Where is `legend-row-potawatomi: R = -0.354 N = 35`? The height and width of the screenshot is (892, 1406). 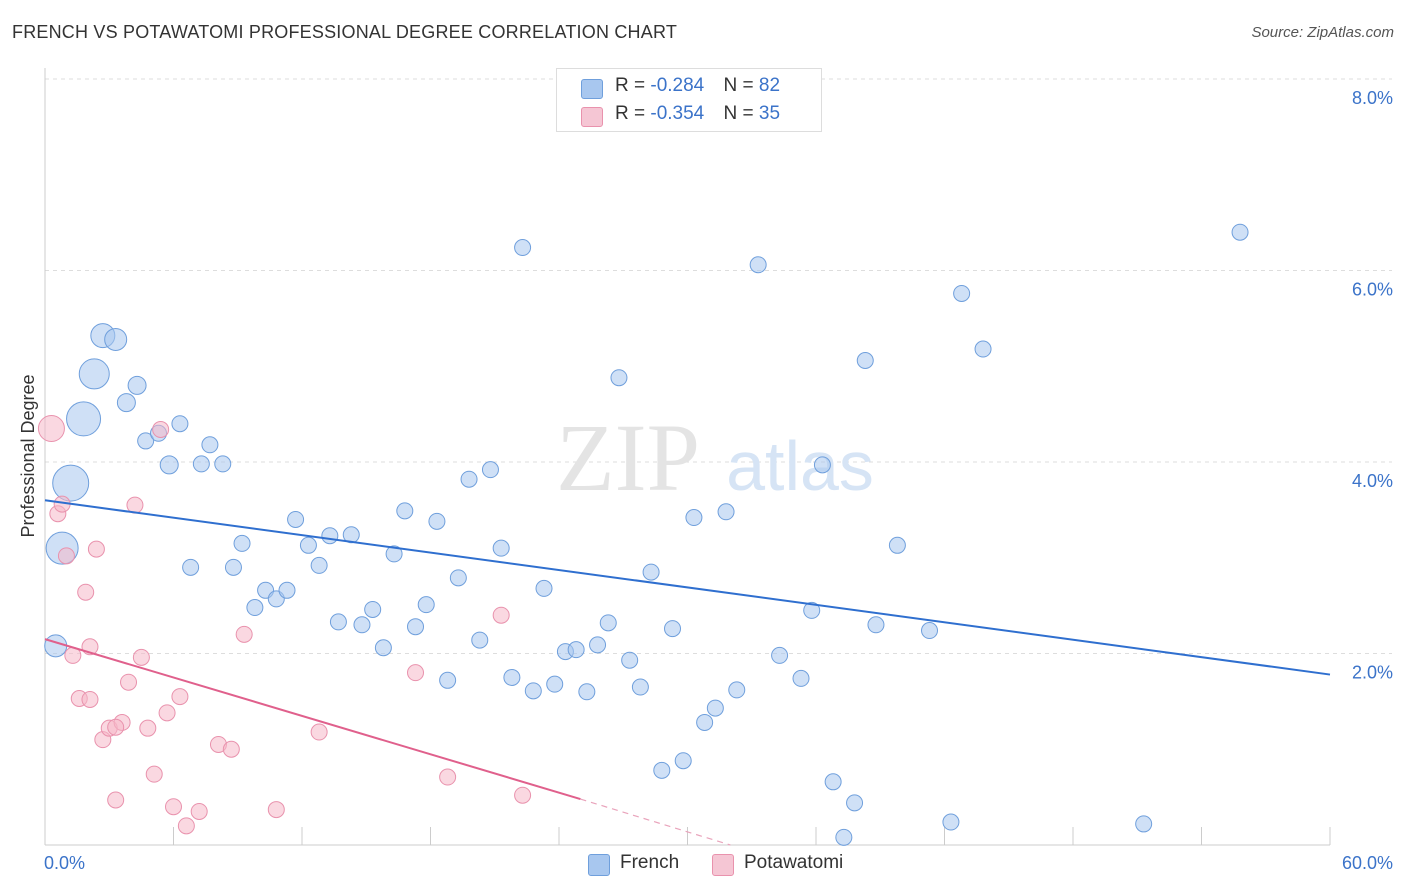 legend-row-potawatomi: R = -0.354 N = 35 is located at coordinates (681, 115).